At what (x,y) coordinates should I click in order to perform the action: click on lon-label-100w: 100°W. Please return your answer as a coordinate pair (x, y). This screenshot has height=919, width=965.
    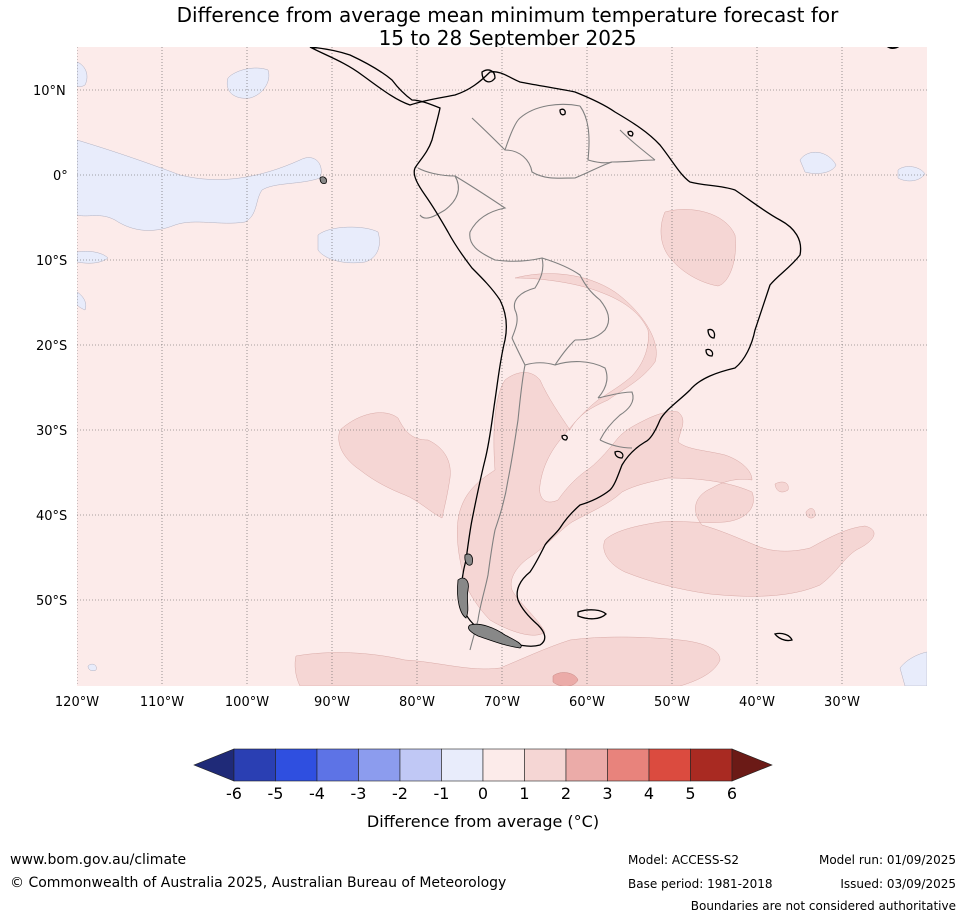
    Looking at the image, I should click on (247, 702).